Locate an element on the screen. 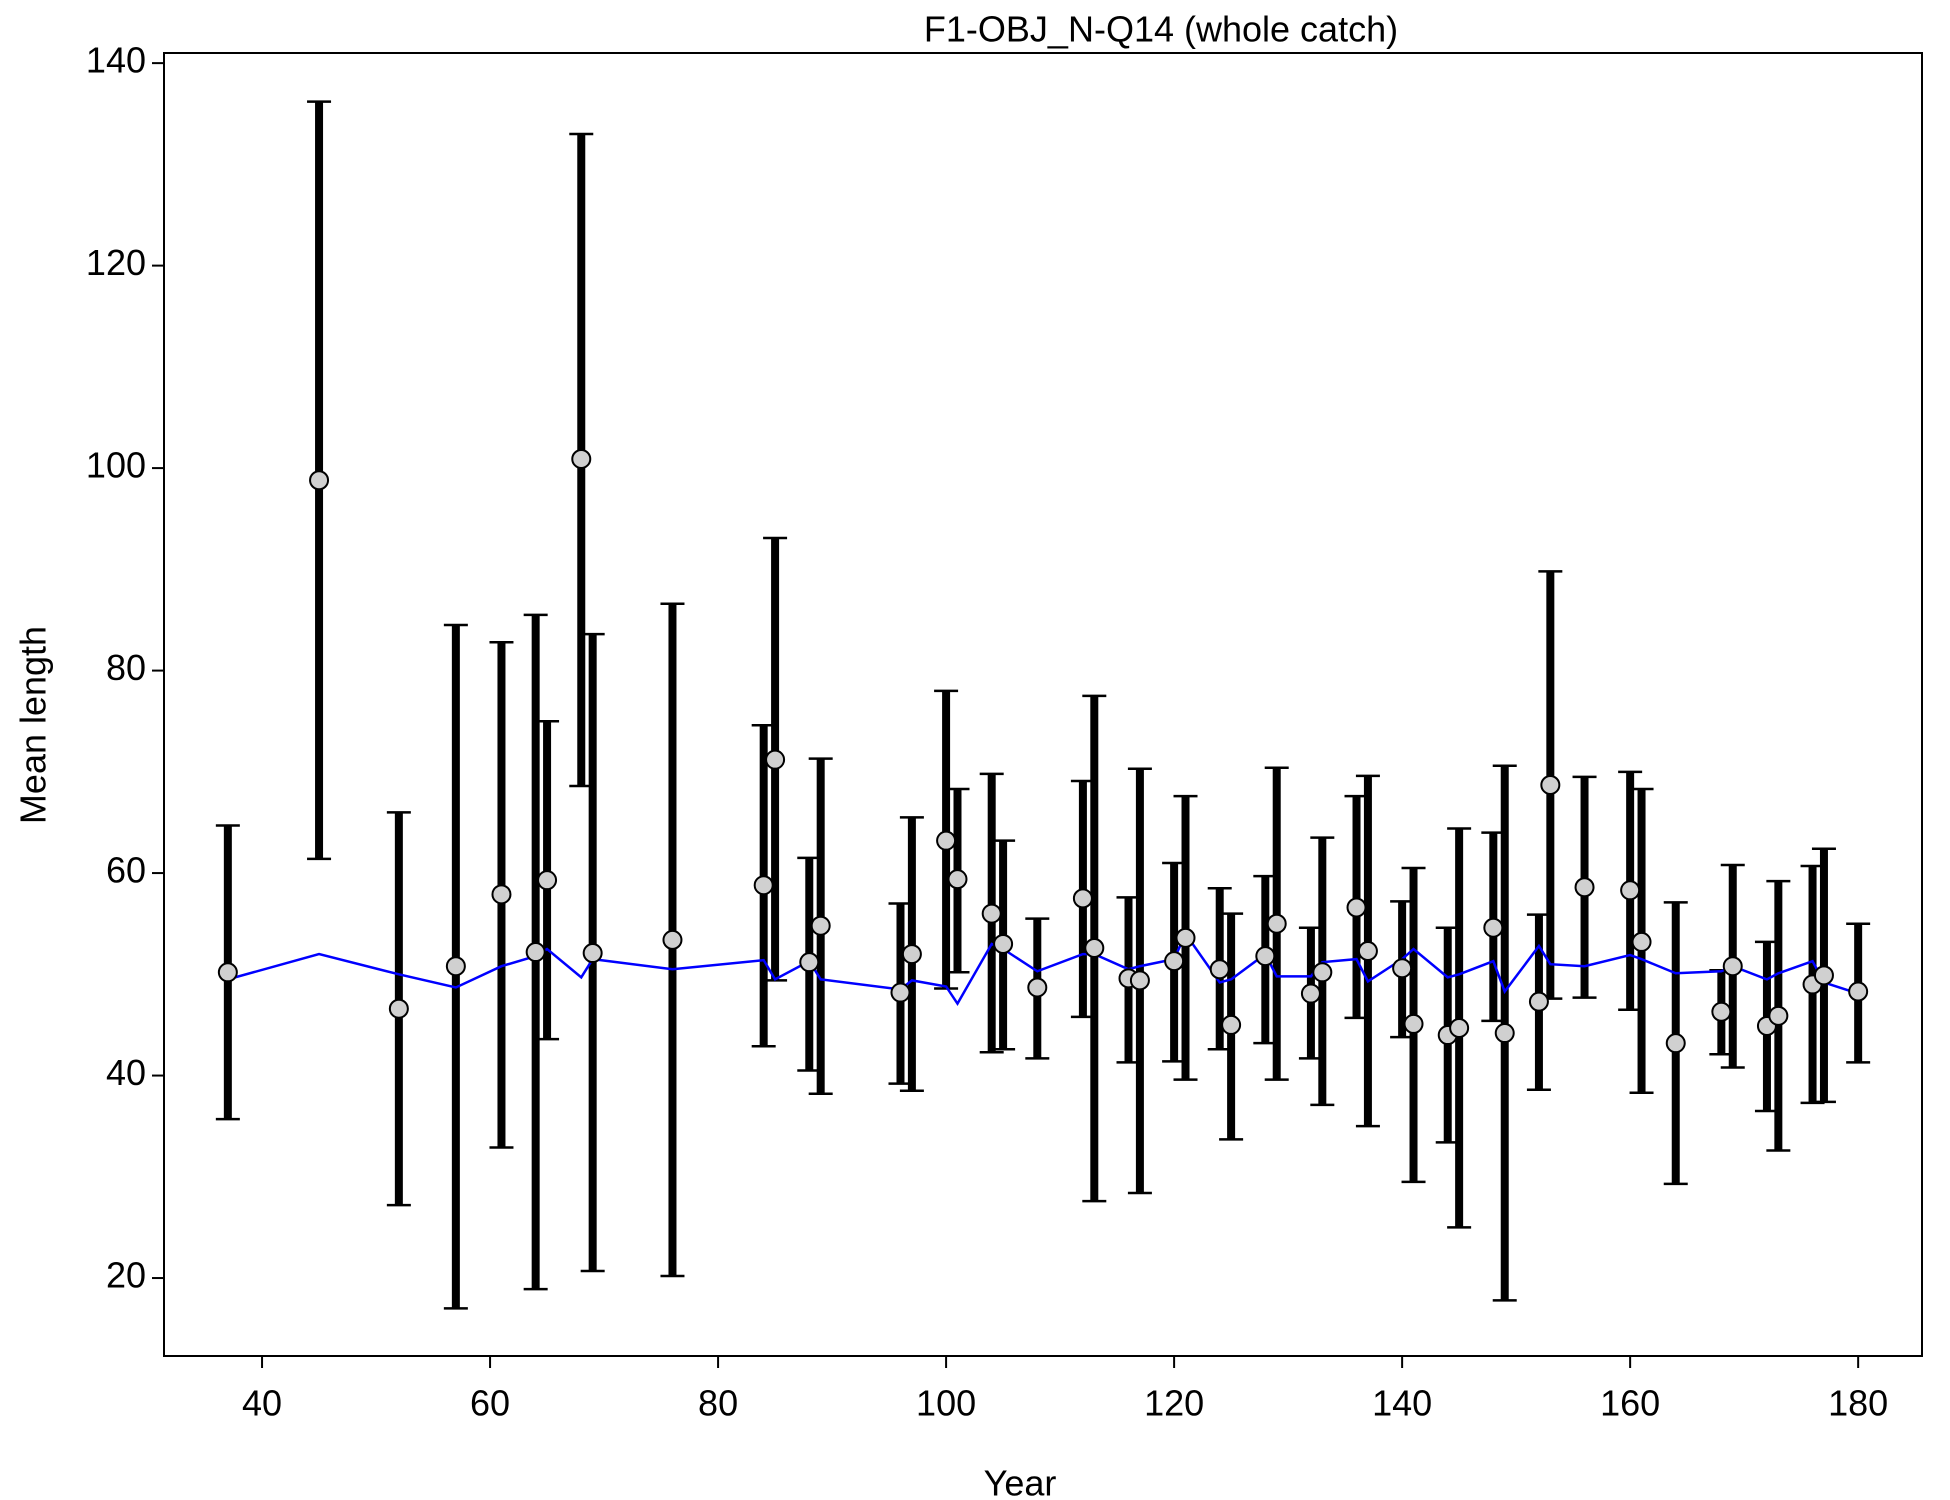  y-tick-label: 140 is located at coordinates (116, 60).